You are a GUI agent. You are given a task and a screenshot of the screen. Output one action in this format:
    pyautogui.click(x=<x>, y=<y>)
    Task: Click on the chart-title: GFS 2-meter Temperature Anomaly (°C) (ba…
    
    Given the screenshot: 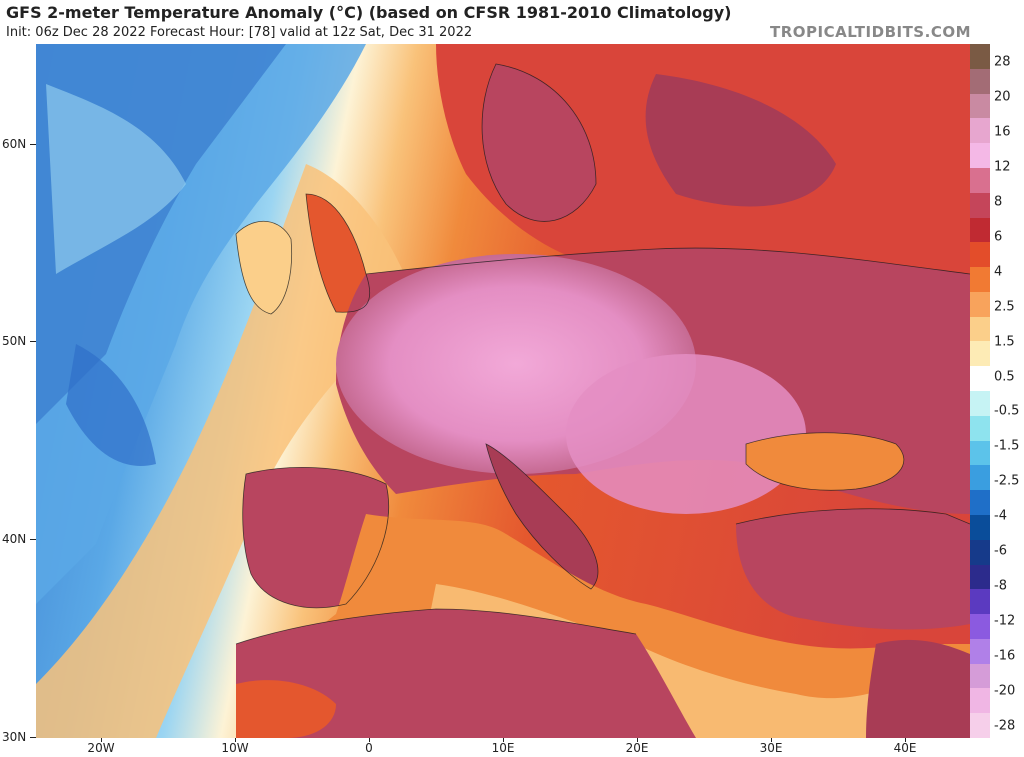 What is the action you would take?
    pyautogui.click(x=369, y=12)
    